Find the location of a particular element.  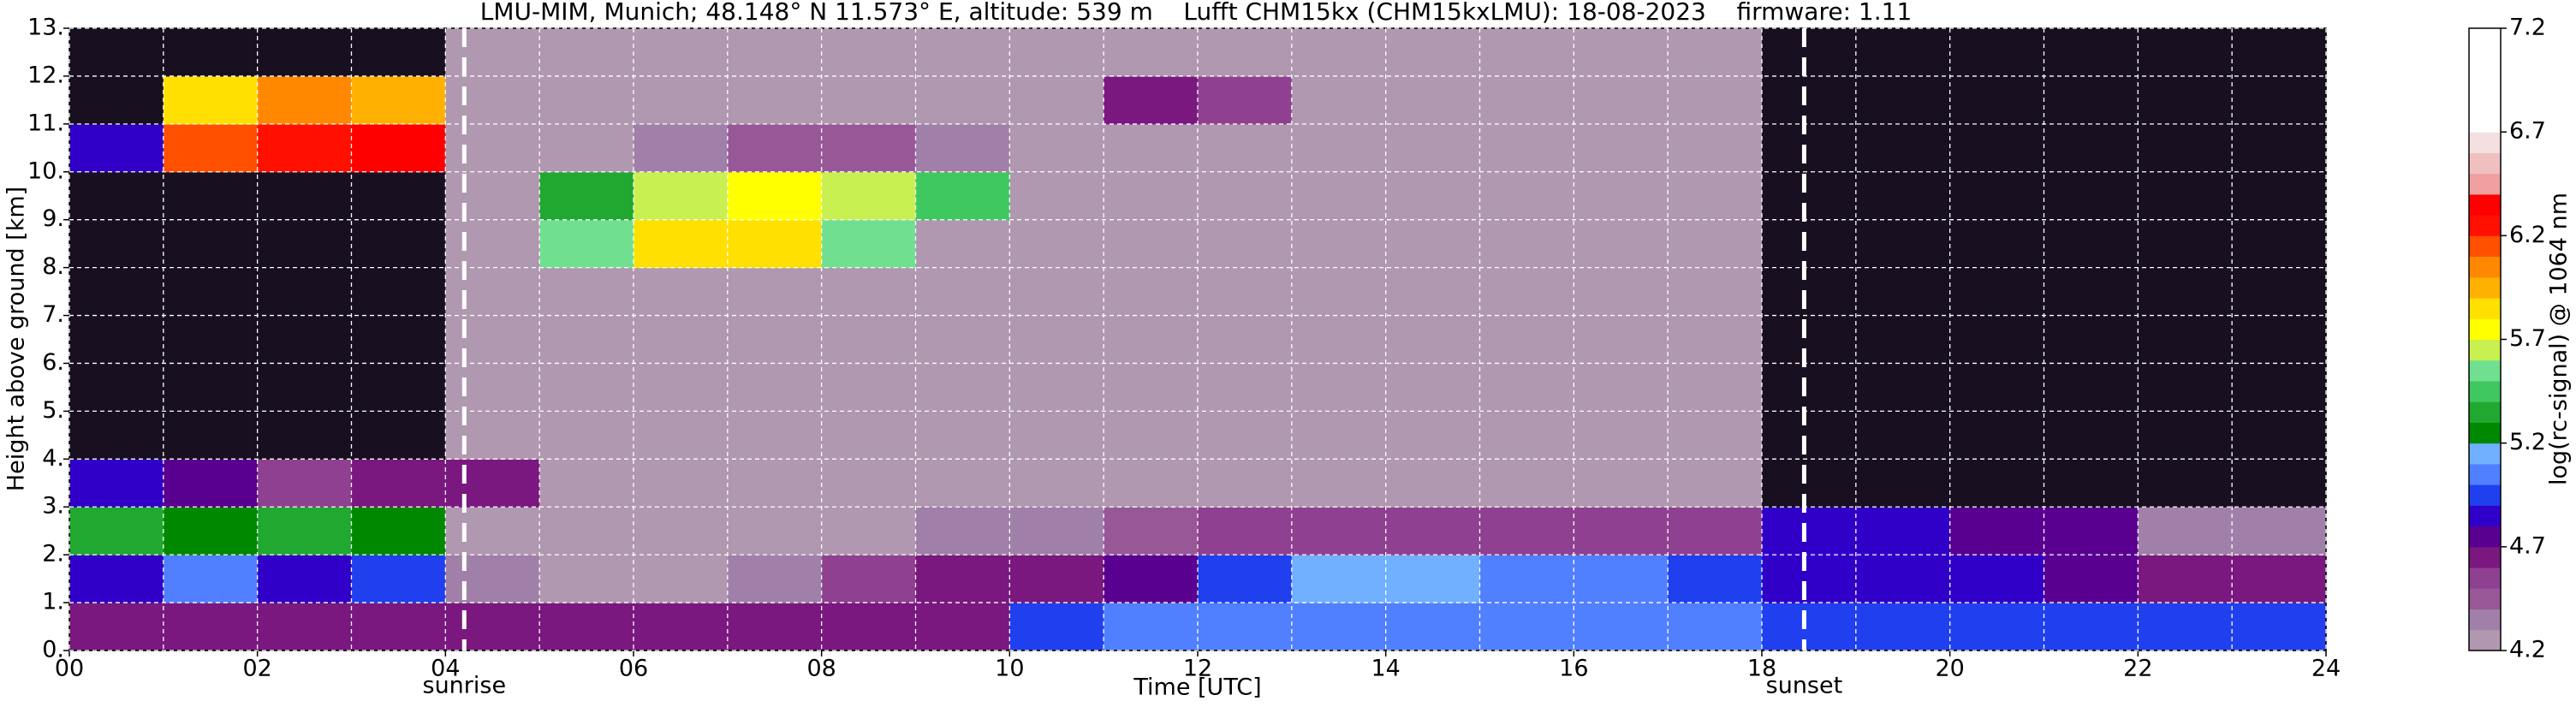

y-tick-label: 12. is located at coordinates (45, 75).